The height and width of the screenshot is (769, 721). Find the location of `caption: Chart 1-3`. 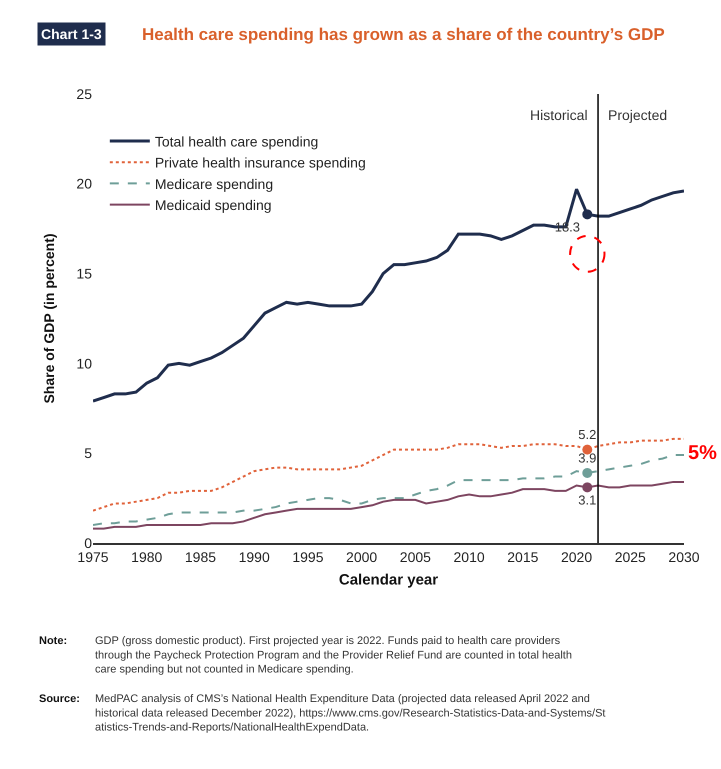

caption: Chart 1-3 is located at coordinates (71, 34).